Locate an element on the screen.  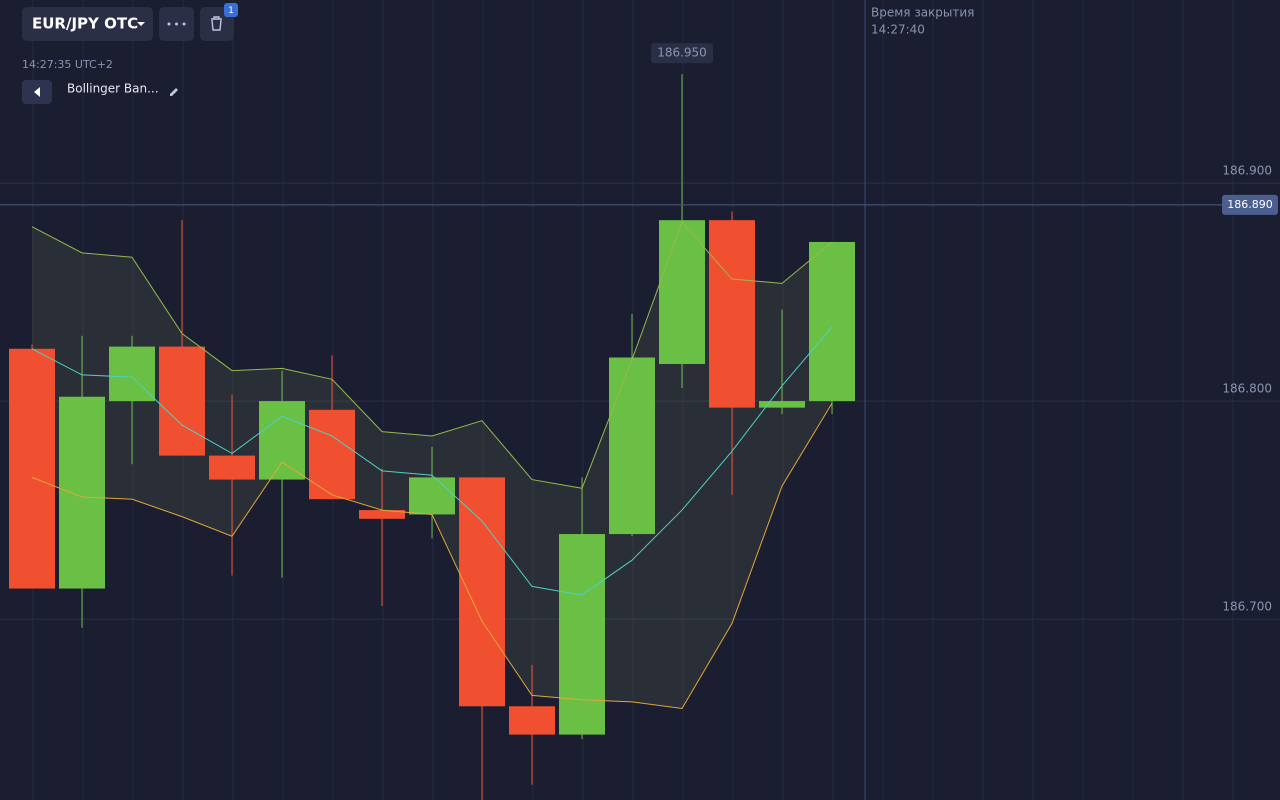
dropdown-arrow is located at coordinates (141, 24).